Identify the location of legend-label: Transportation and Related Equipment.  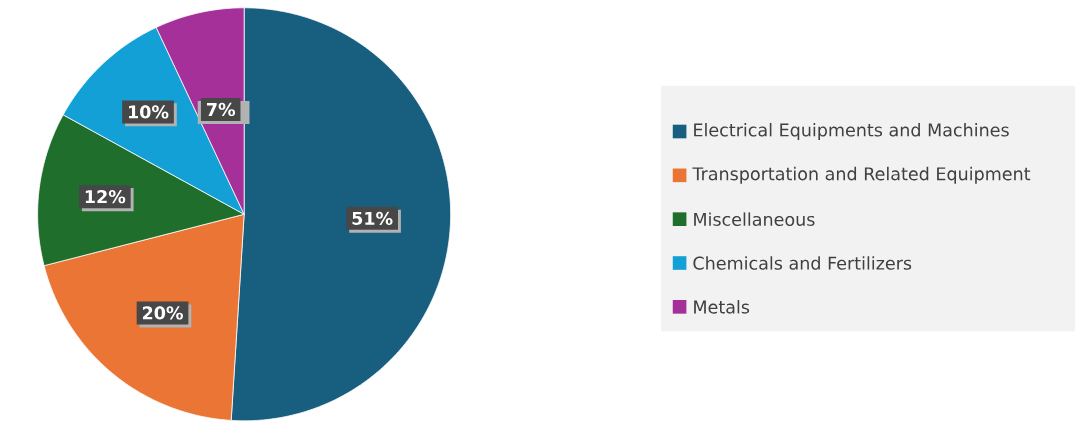
(861, 175).